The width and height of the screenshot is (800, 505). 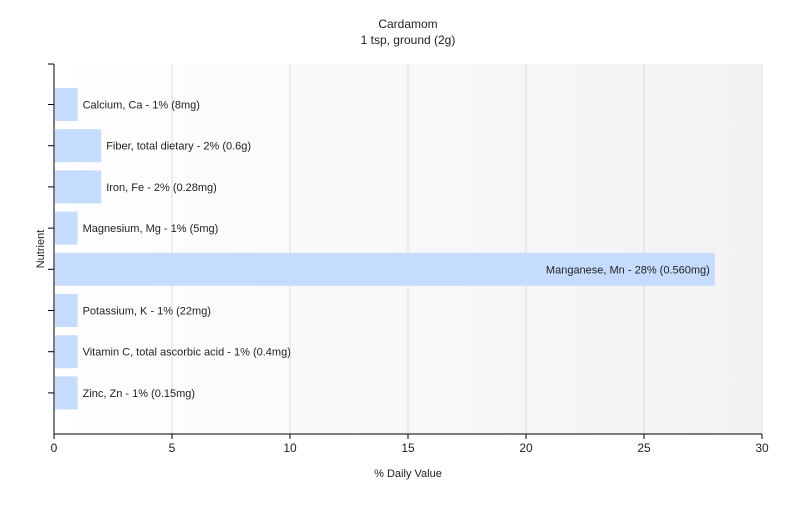 I want to click on x-tick-label: 10, so click(x=290, y=448).